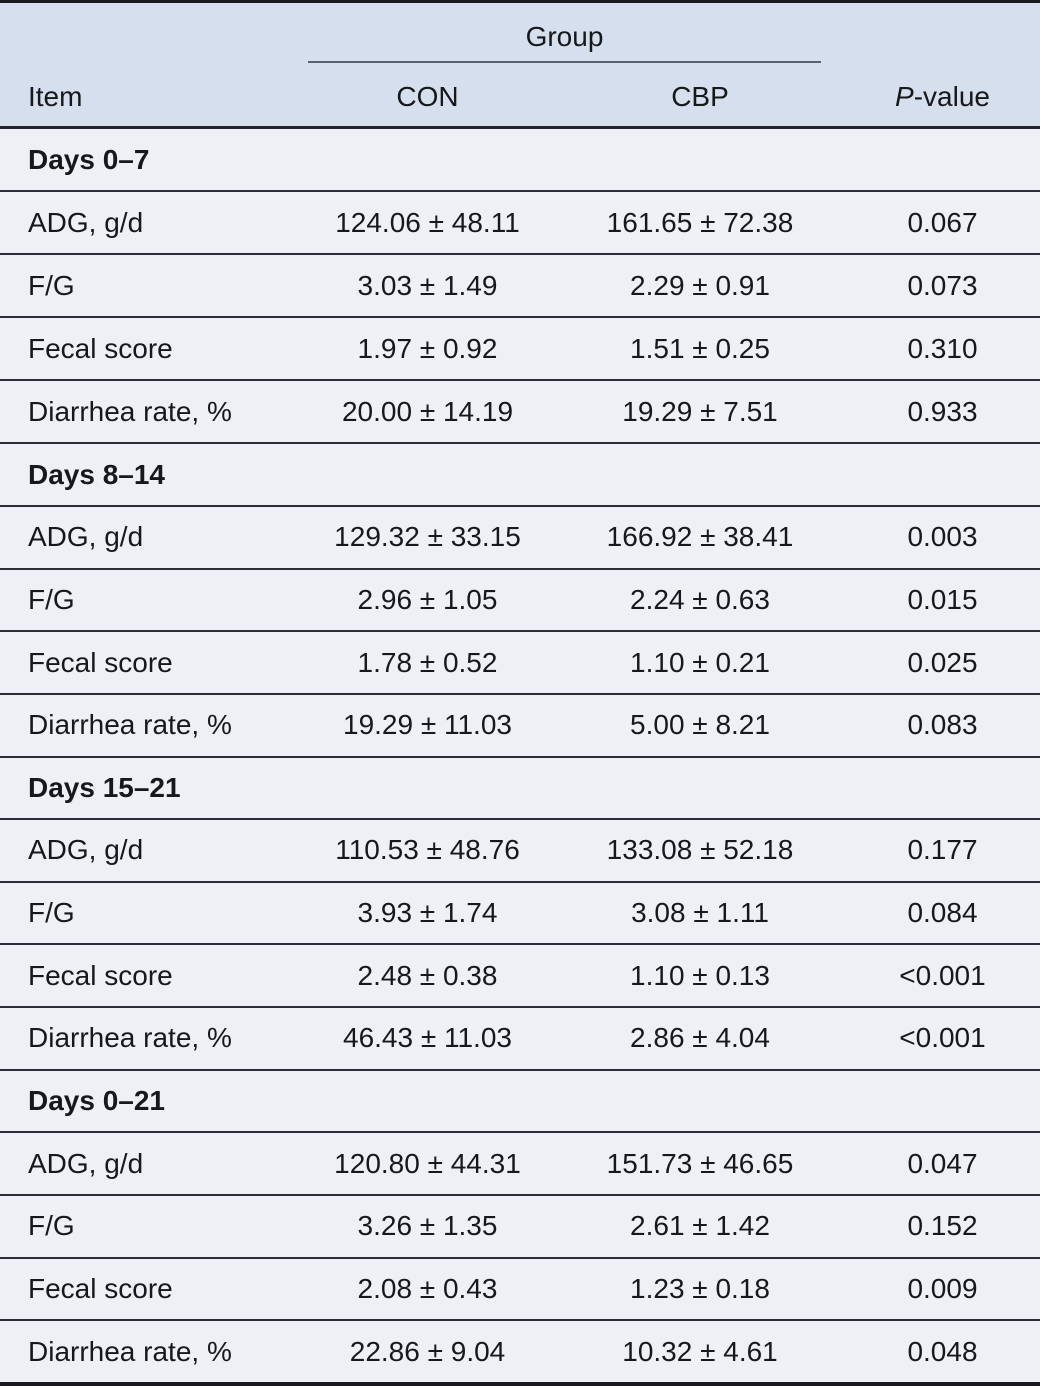  I want to click on p-value: 0.310, so click(942, 348).